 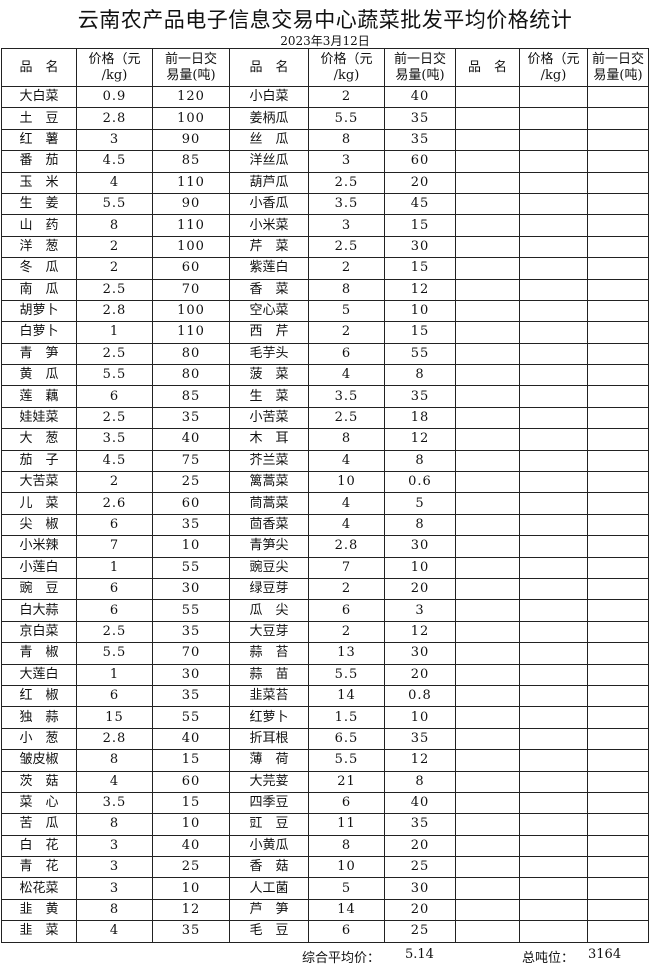 I want to click on left-item-name: 白 花, so click(x=39, y=846).